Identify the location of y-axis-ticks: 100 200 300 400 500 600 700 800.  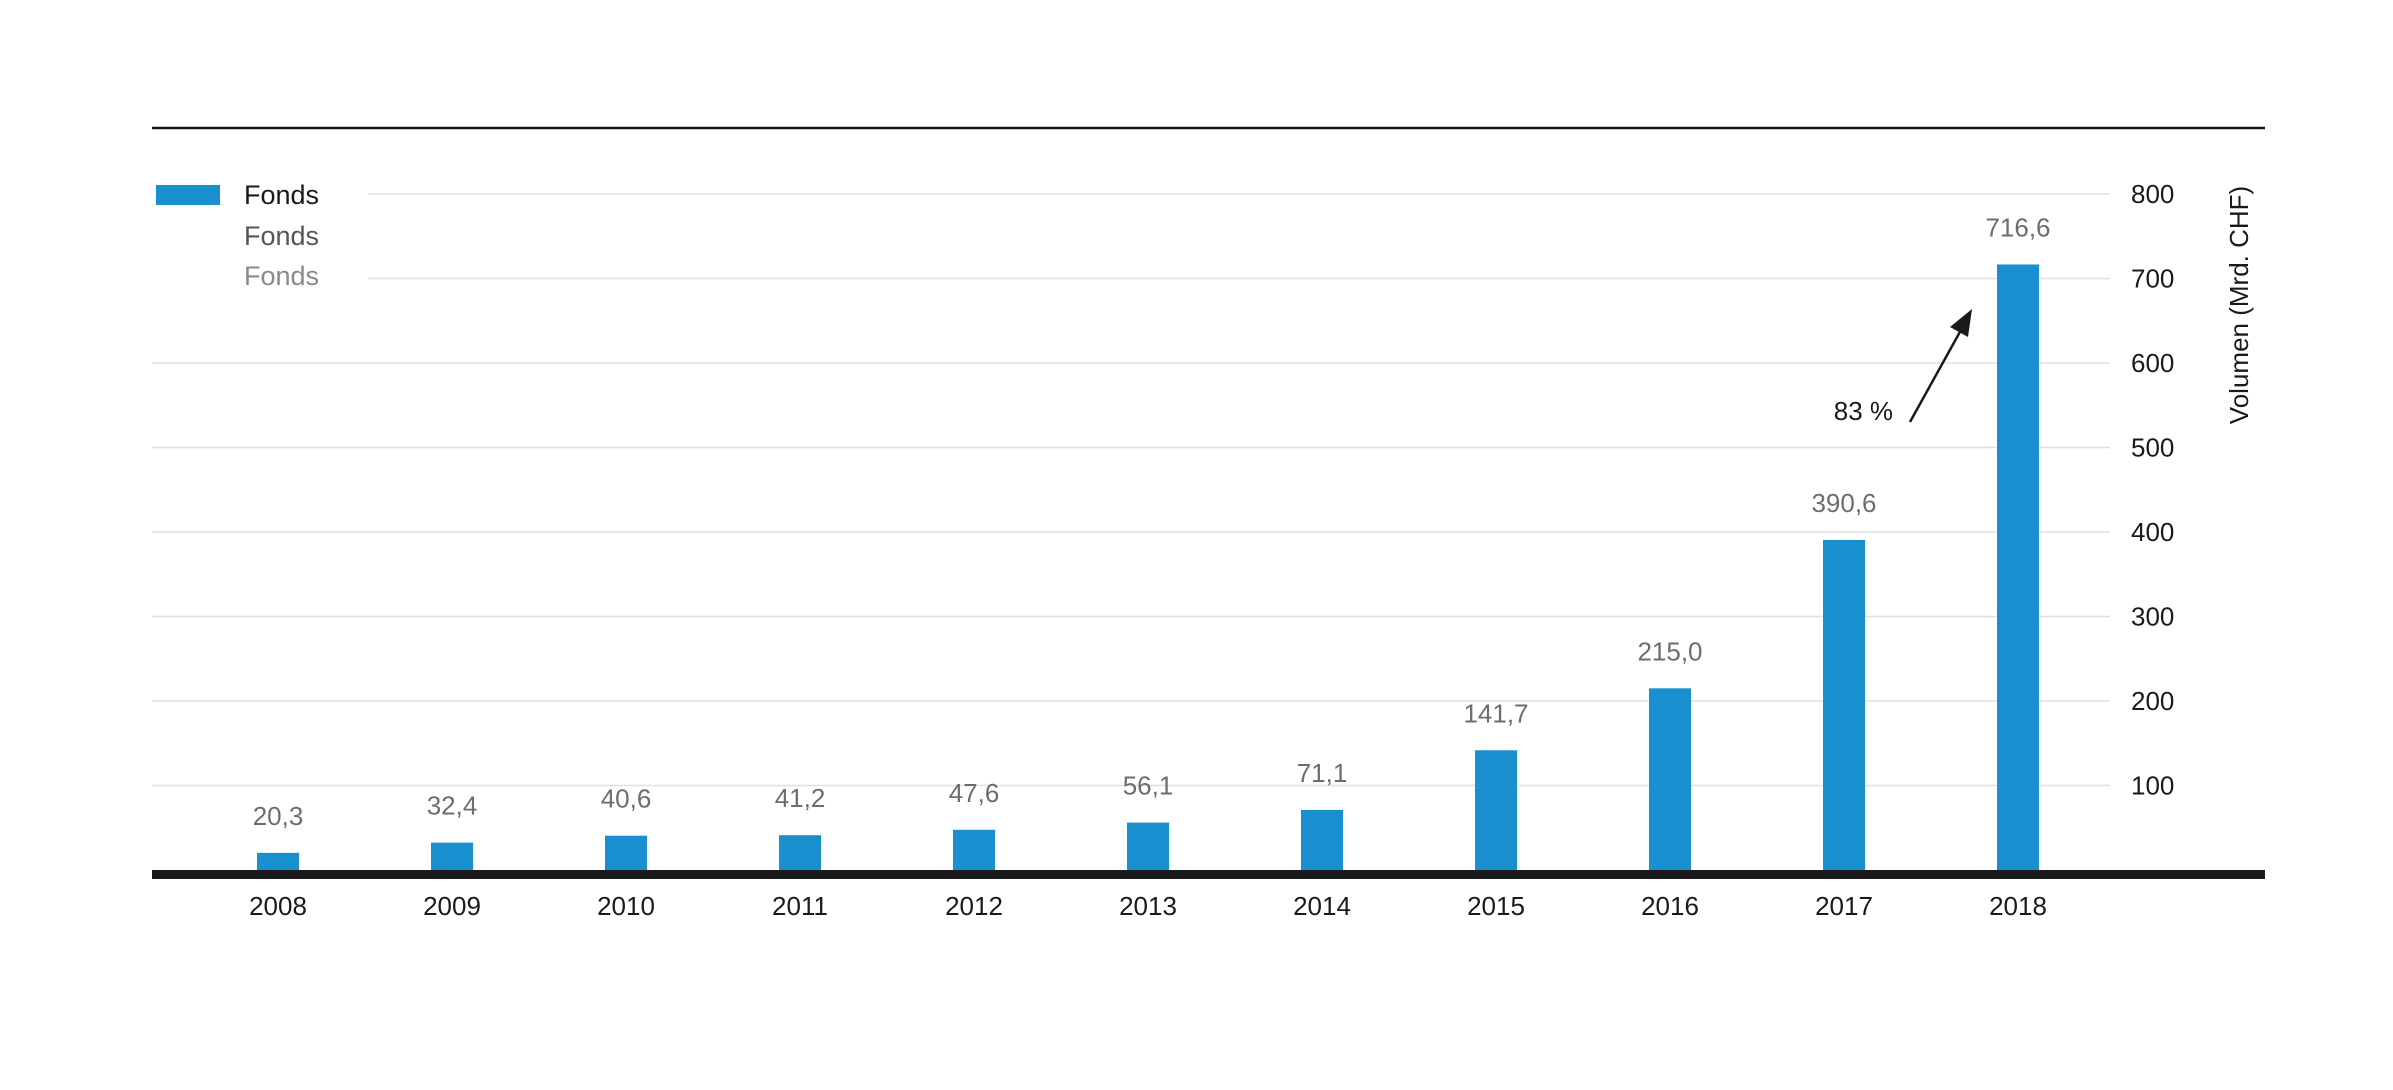
(2152, 490).